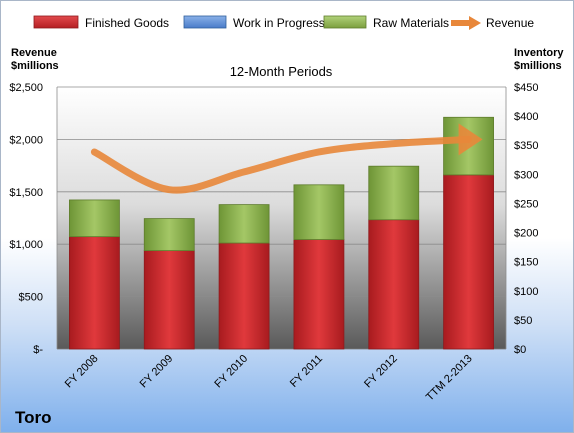 The image size is (574, 433). I want to click on left-tick-label: $2,000, so click(26, 140).